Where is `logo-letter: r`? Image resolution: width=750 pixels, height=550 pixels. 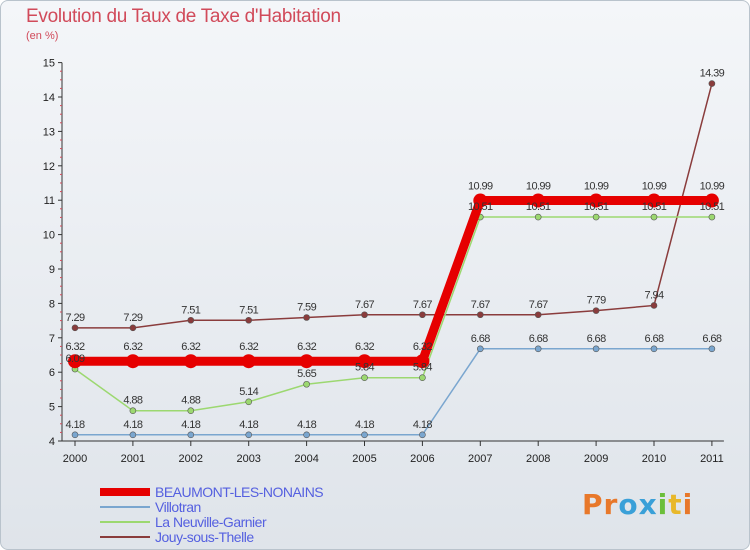 logo-letter: r is located at coordinates (611, 504).